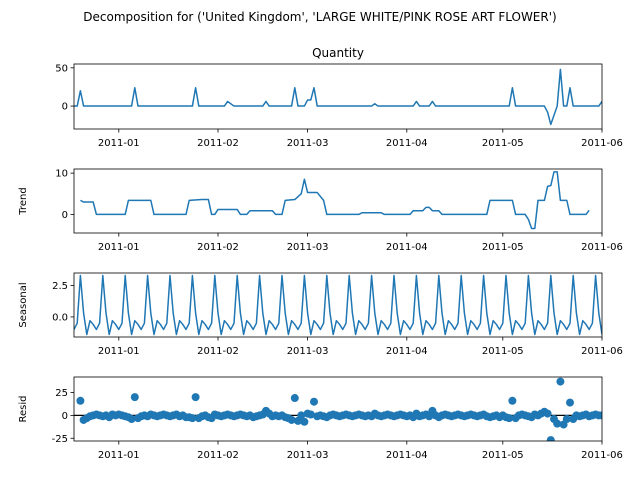 The image size is (640, 480). I want to click on trend-series-line, so click(335, 200).